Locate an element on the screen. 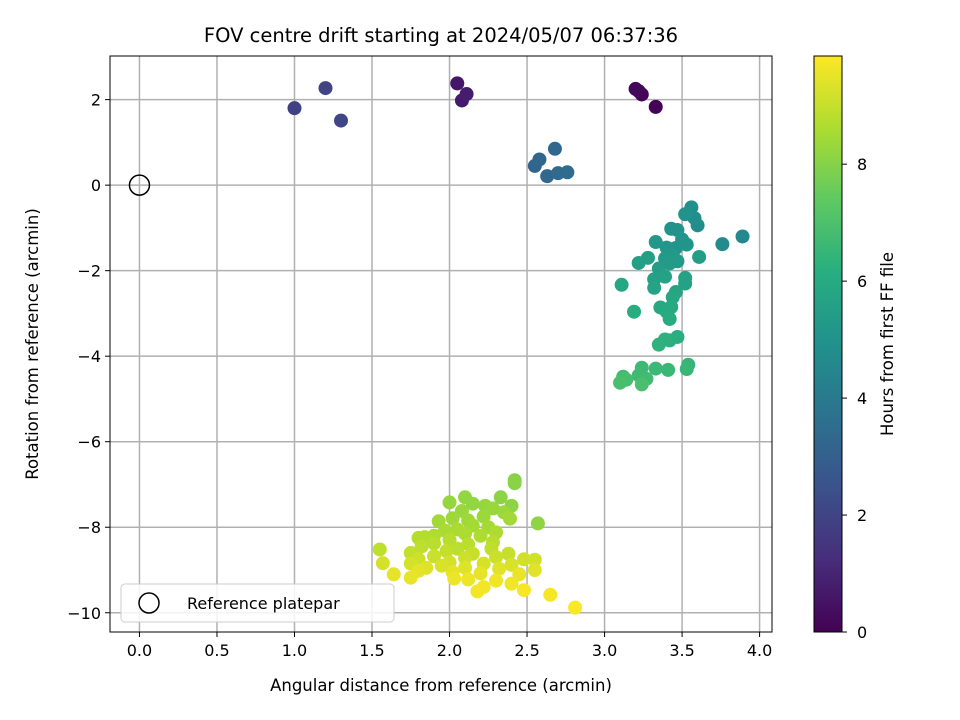  y-tick-label: −8 is located at coordinates (89, 527).